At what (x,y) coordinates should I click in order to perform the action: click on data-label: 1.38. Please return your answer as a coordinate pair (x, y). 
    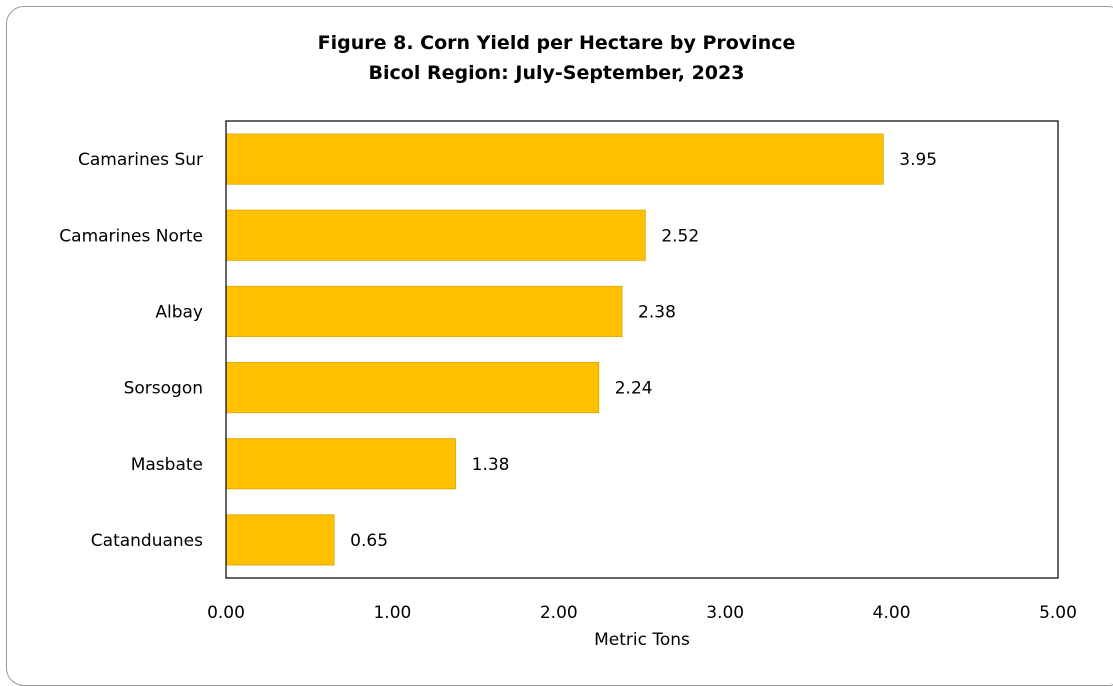
    Looking at the image, I should click on (491, 465).